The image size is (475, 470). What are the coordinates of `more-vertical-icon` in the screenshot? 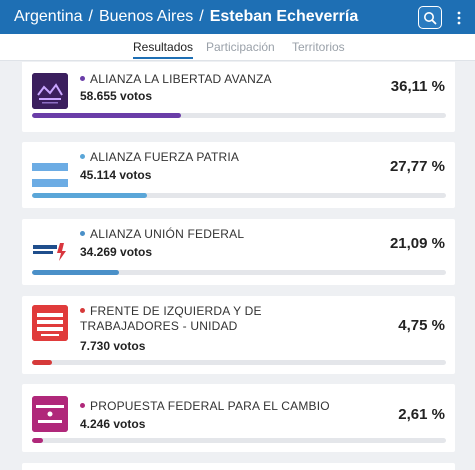 It's located at (459, 17).